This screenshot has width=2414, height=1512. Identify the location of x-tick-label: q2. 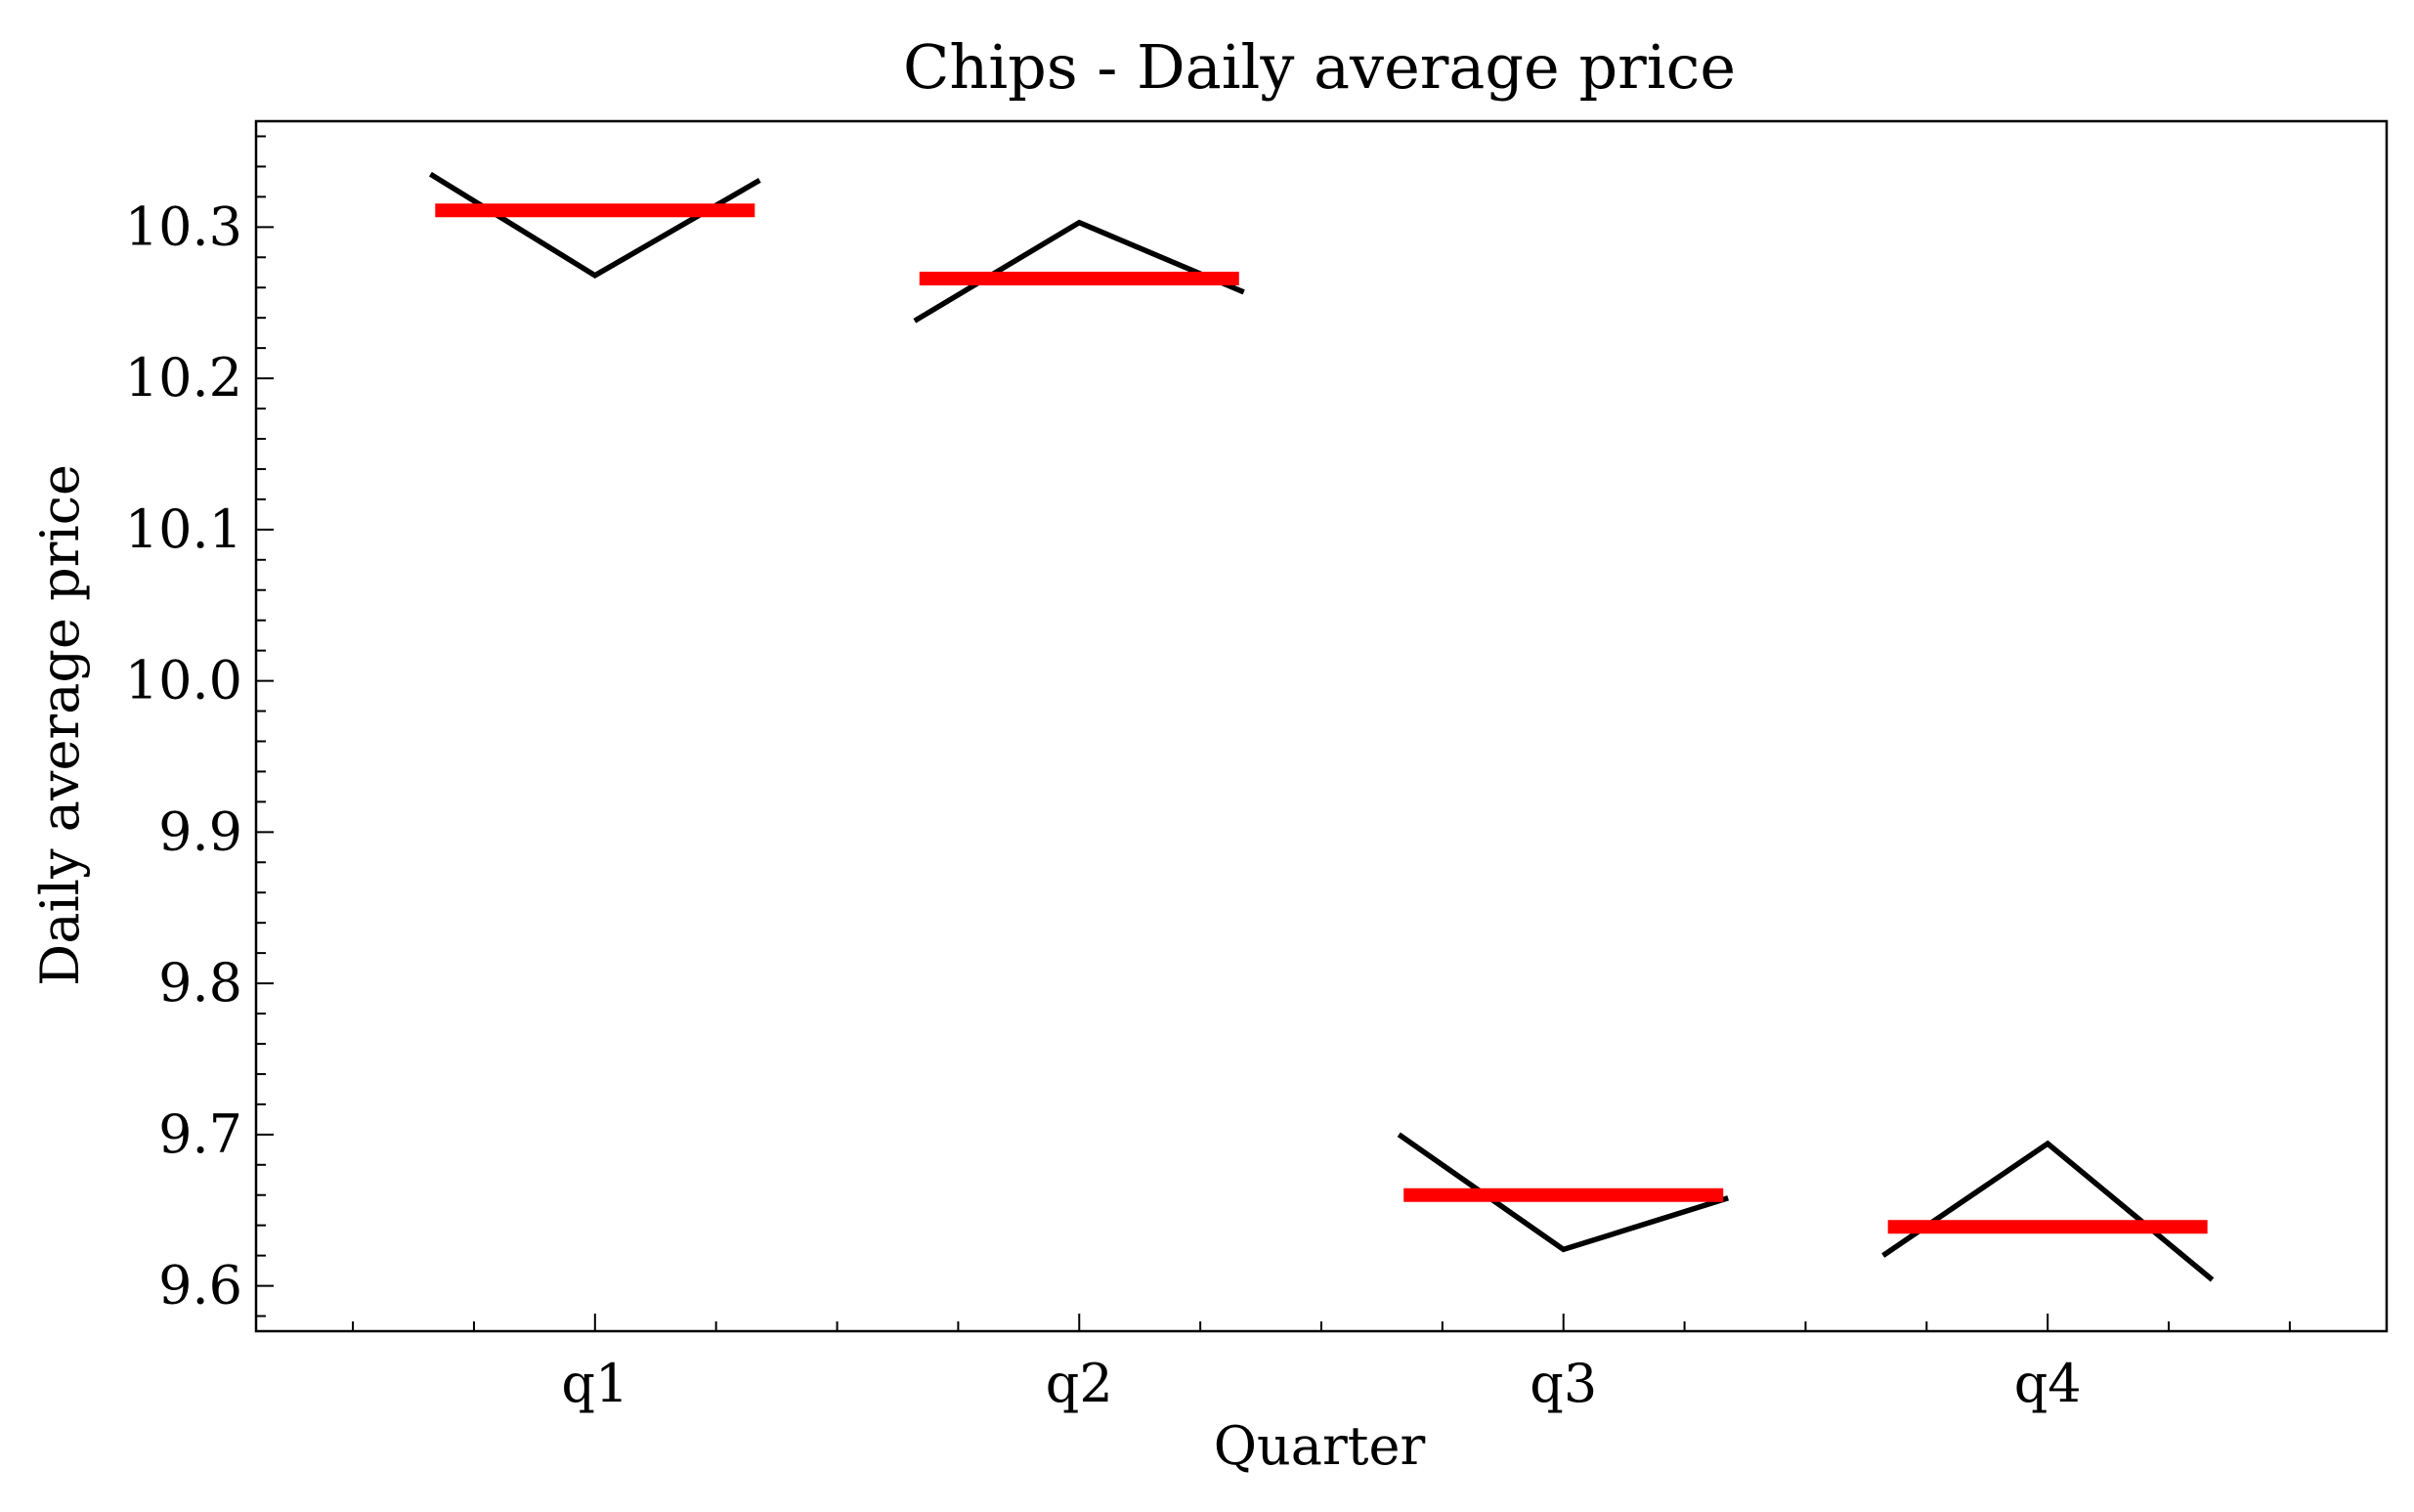
(1079, 1383).